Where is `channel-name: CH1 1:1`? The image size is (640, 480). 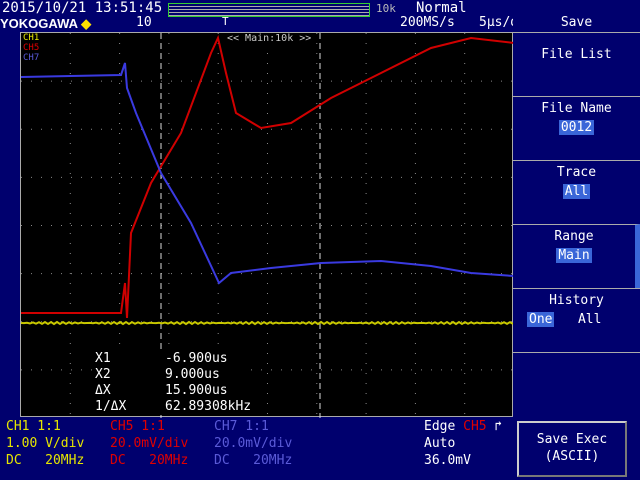 channel-name: CH1 1:1 is located at coordinates (33, 426).